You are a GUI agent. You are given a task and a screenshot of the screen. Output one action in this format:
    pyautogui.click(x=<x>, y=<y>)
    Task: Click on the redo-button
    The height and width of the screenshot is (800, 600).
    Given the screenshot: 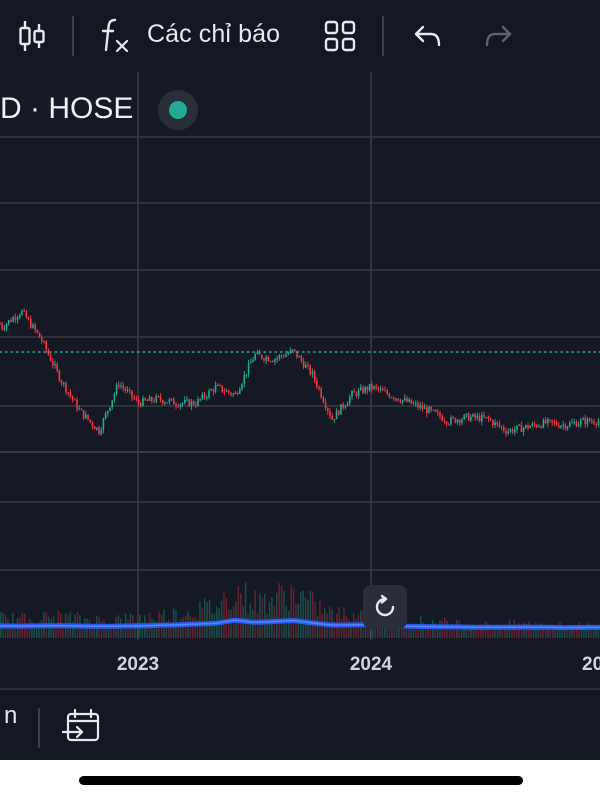 What is the action you would take?
    pyautogui.click(x=498, y=36)
    